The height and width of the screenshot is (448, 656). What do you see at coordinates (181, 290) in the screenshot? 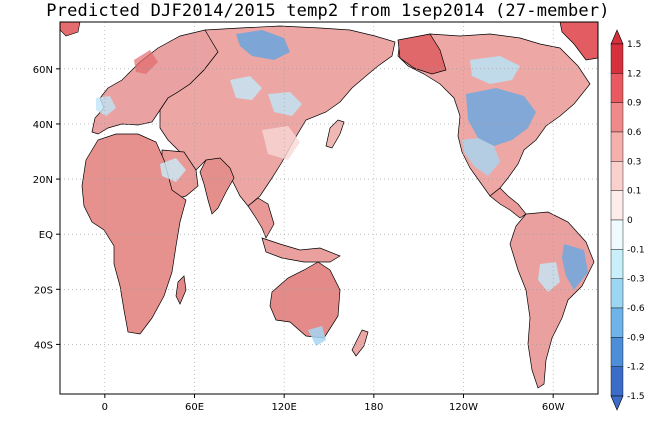
I see `landmass-madagascar` at bounding box center [181, 290].